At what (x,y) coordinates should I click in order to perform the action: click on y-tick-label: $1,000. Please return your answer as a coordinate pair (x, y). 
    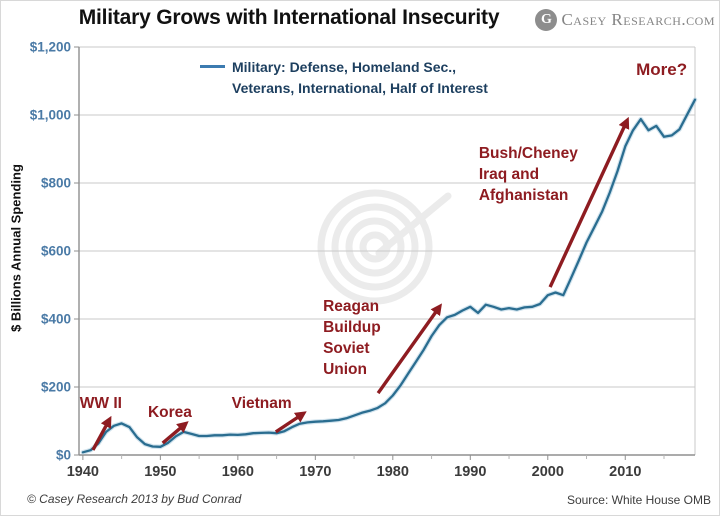
    Looking at the image, I should click on (50, 115).